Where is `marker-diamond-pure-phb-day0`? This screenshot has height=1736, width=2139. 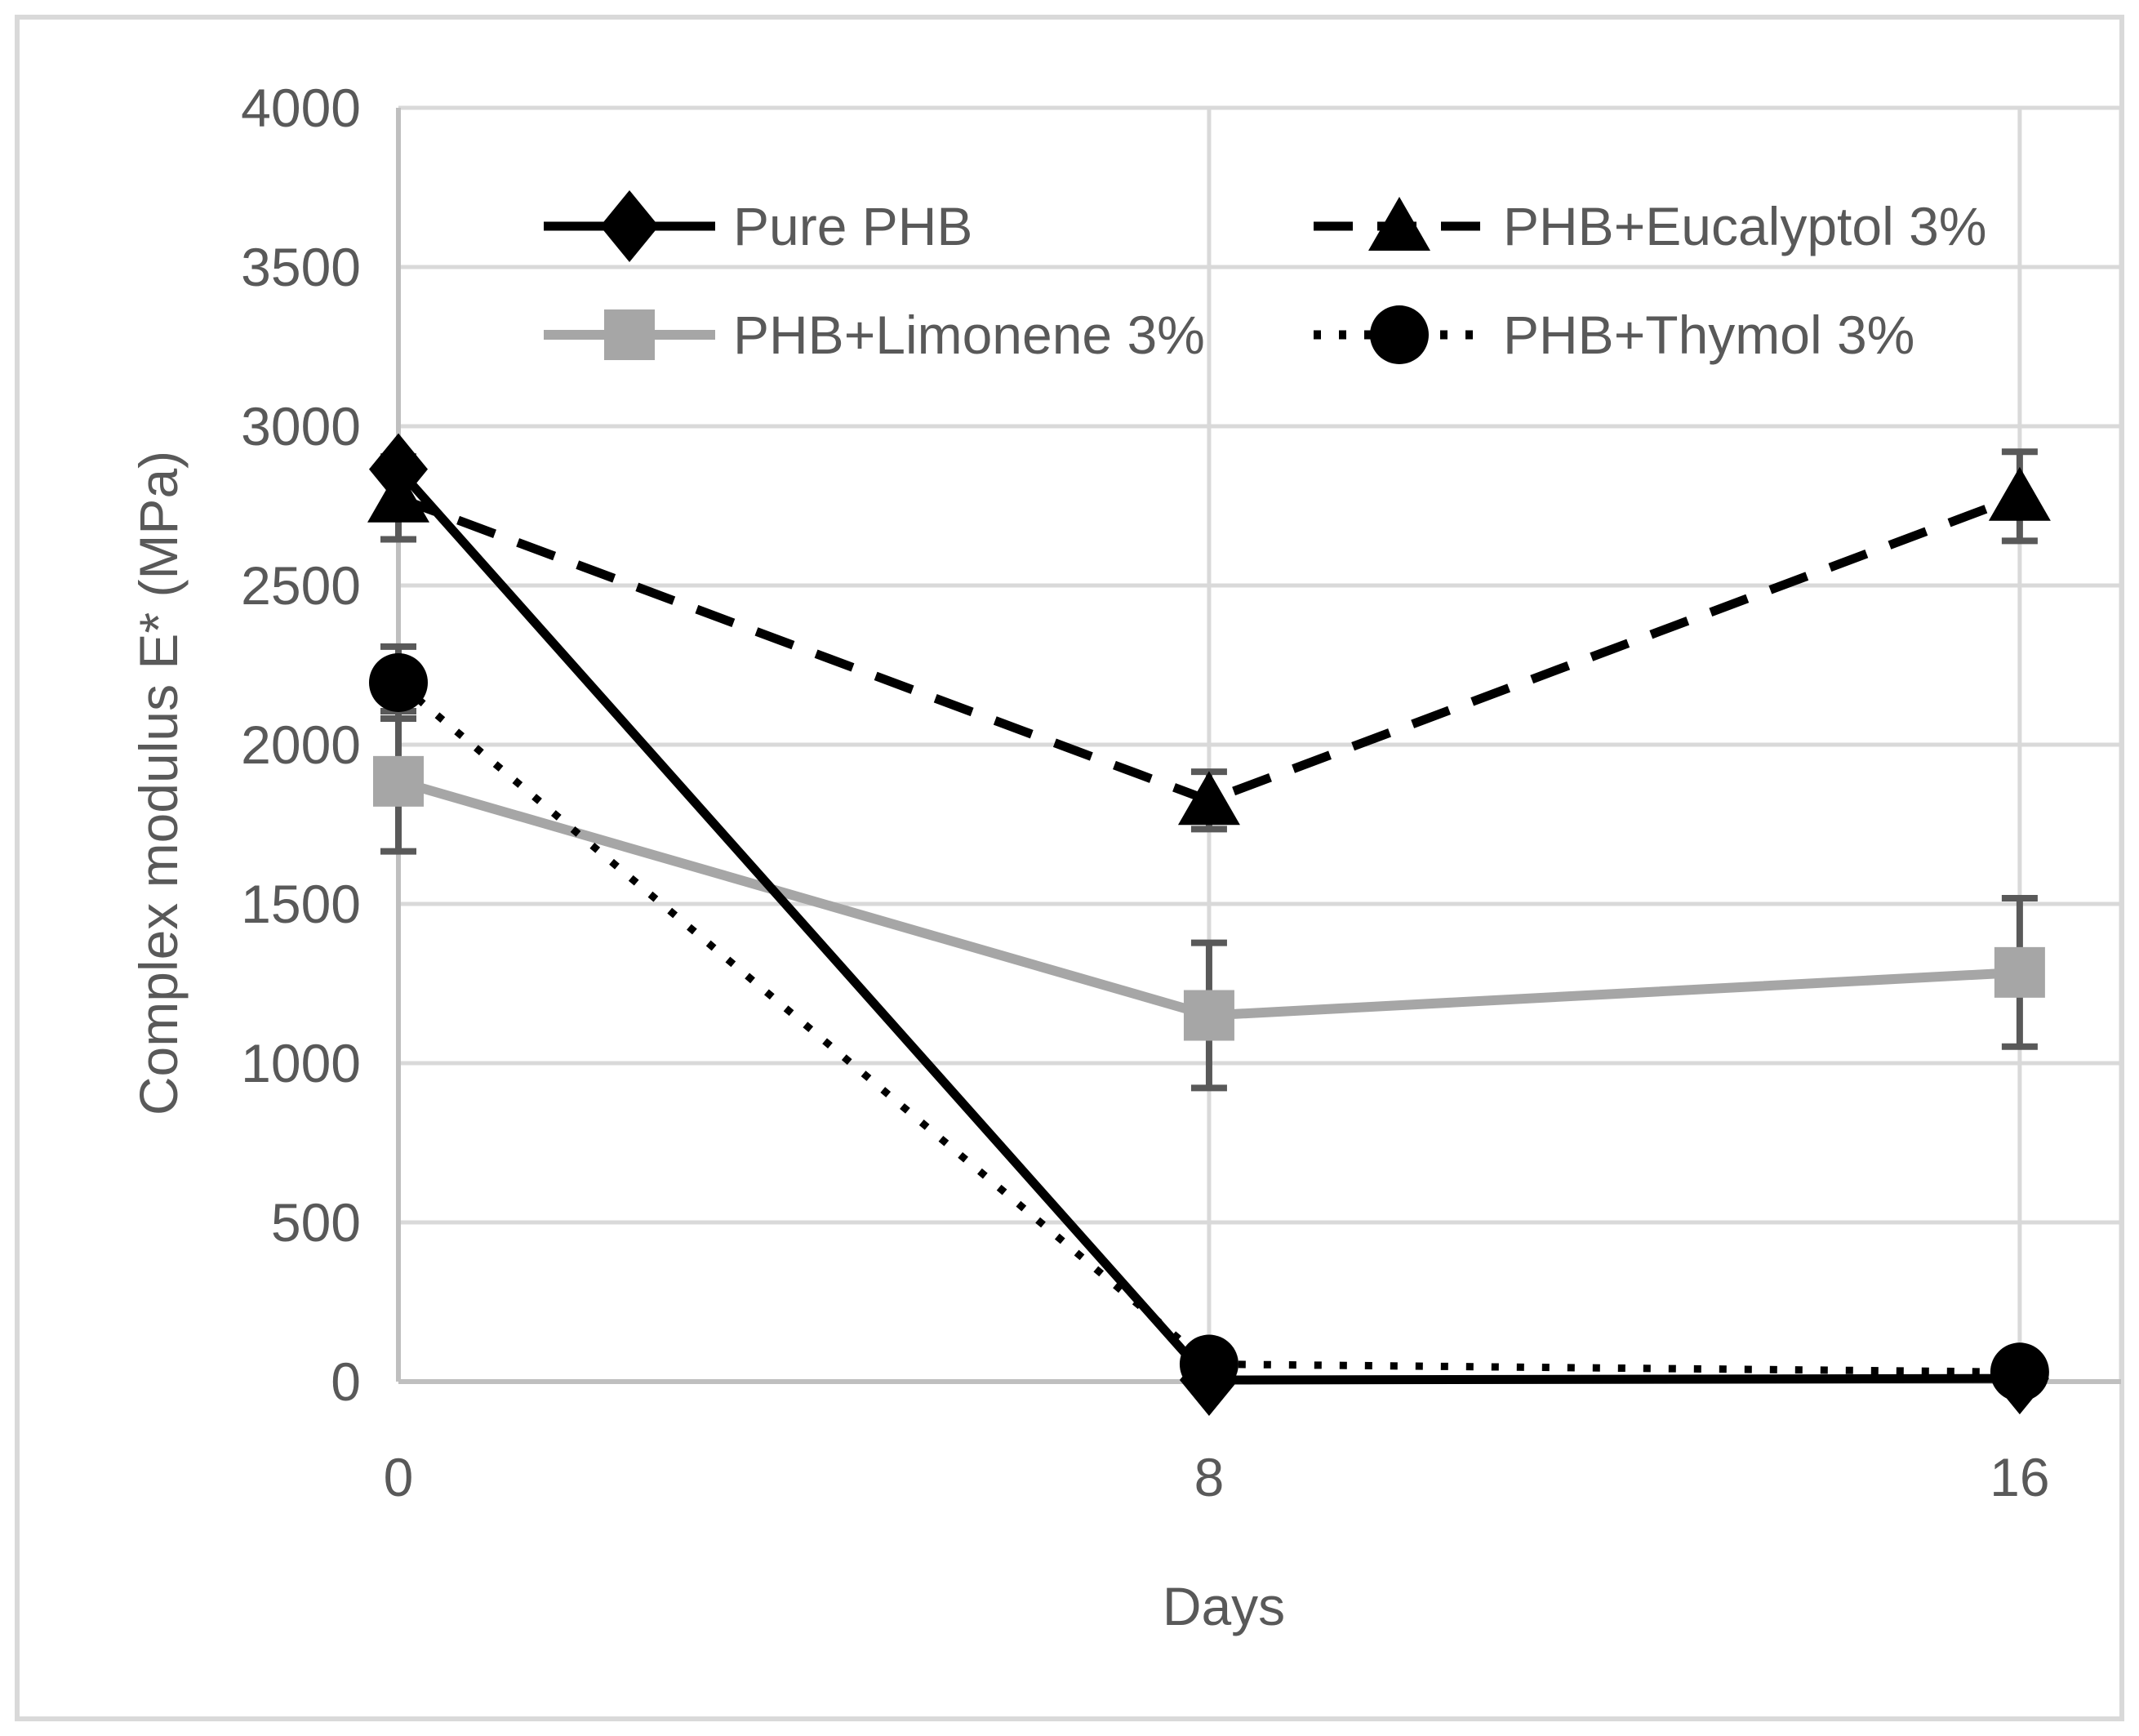 marker-diamond-pure-phb-day0 is located at coordinates (398, 469).